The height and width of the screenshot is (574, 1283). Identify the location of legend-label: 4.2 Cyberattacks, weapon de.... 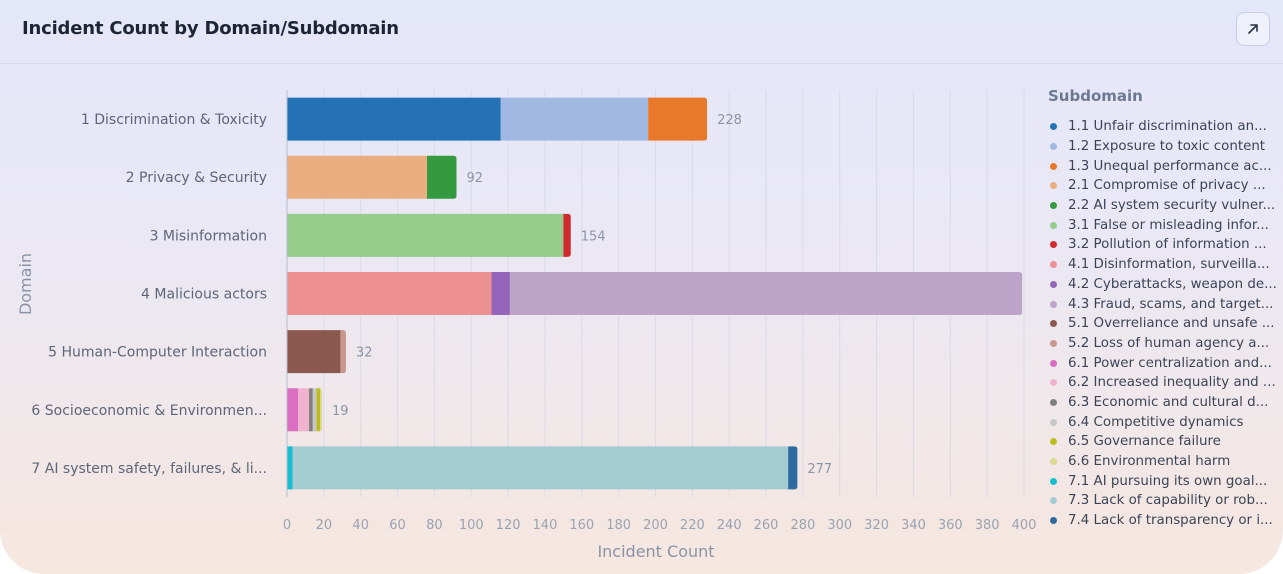
(1172, 284).